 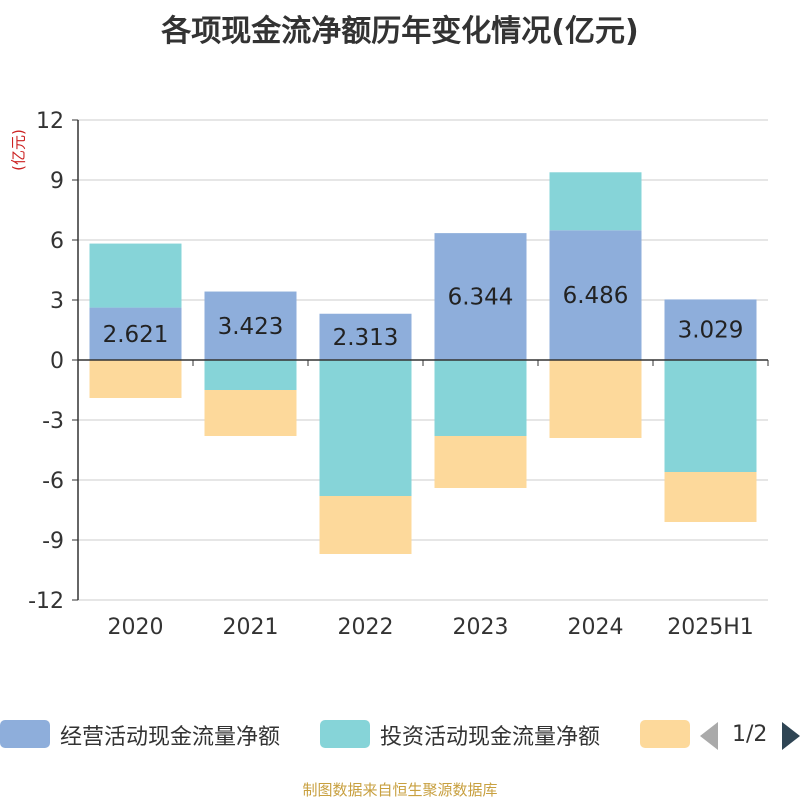 I want to click on legend-swatch-investing, so click(x=345, y=734).